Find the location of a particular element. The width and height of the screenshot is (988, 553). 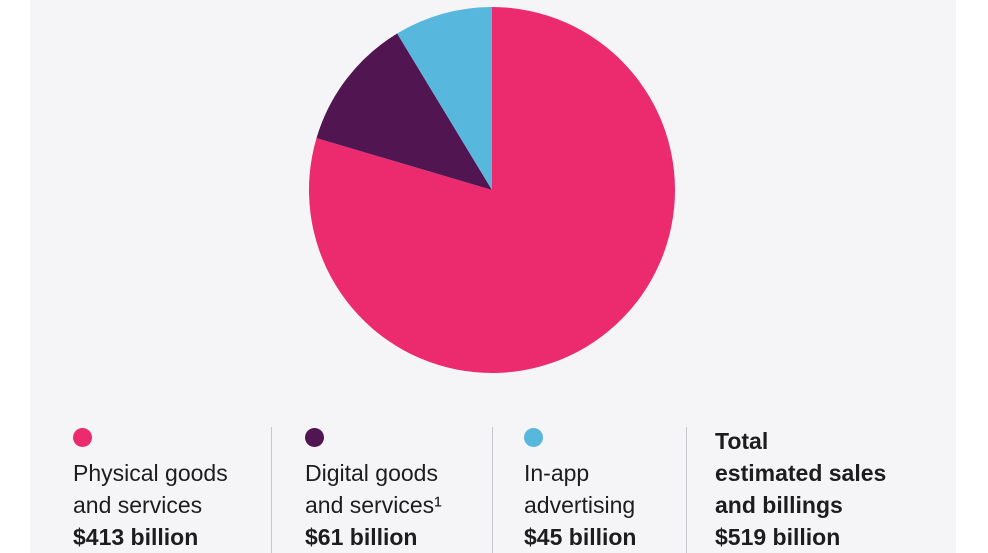

total-title-line1: Total is located at coordinates (742, 441).